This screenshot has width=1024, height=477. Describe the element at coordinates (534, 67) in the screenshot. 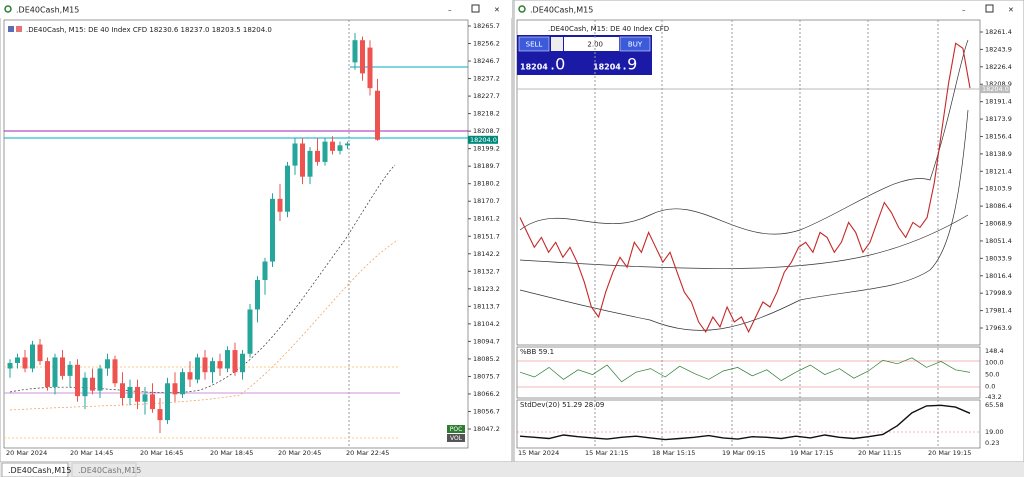

I see `sell-price: 18204` at that location.